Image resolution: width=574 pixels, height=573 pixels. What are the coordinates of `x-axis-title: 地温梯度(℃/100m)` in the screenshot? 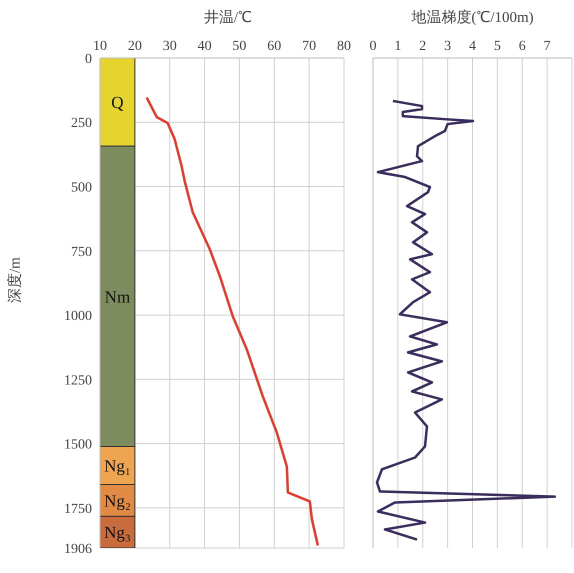 It's located at (472, 17).